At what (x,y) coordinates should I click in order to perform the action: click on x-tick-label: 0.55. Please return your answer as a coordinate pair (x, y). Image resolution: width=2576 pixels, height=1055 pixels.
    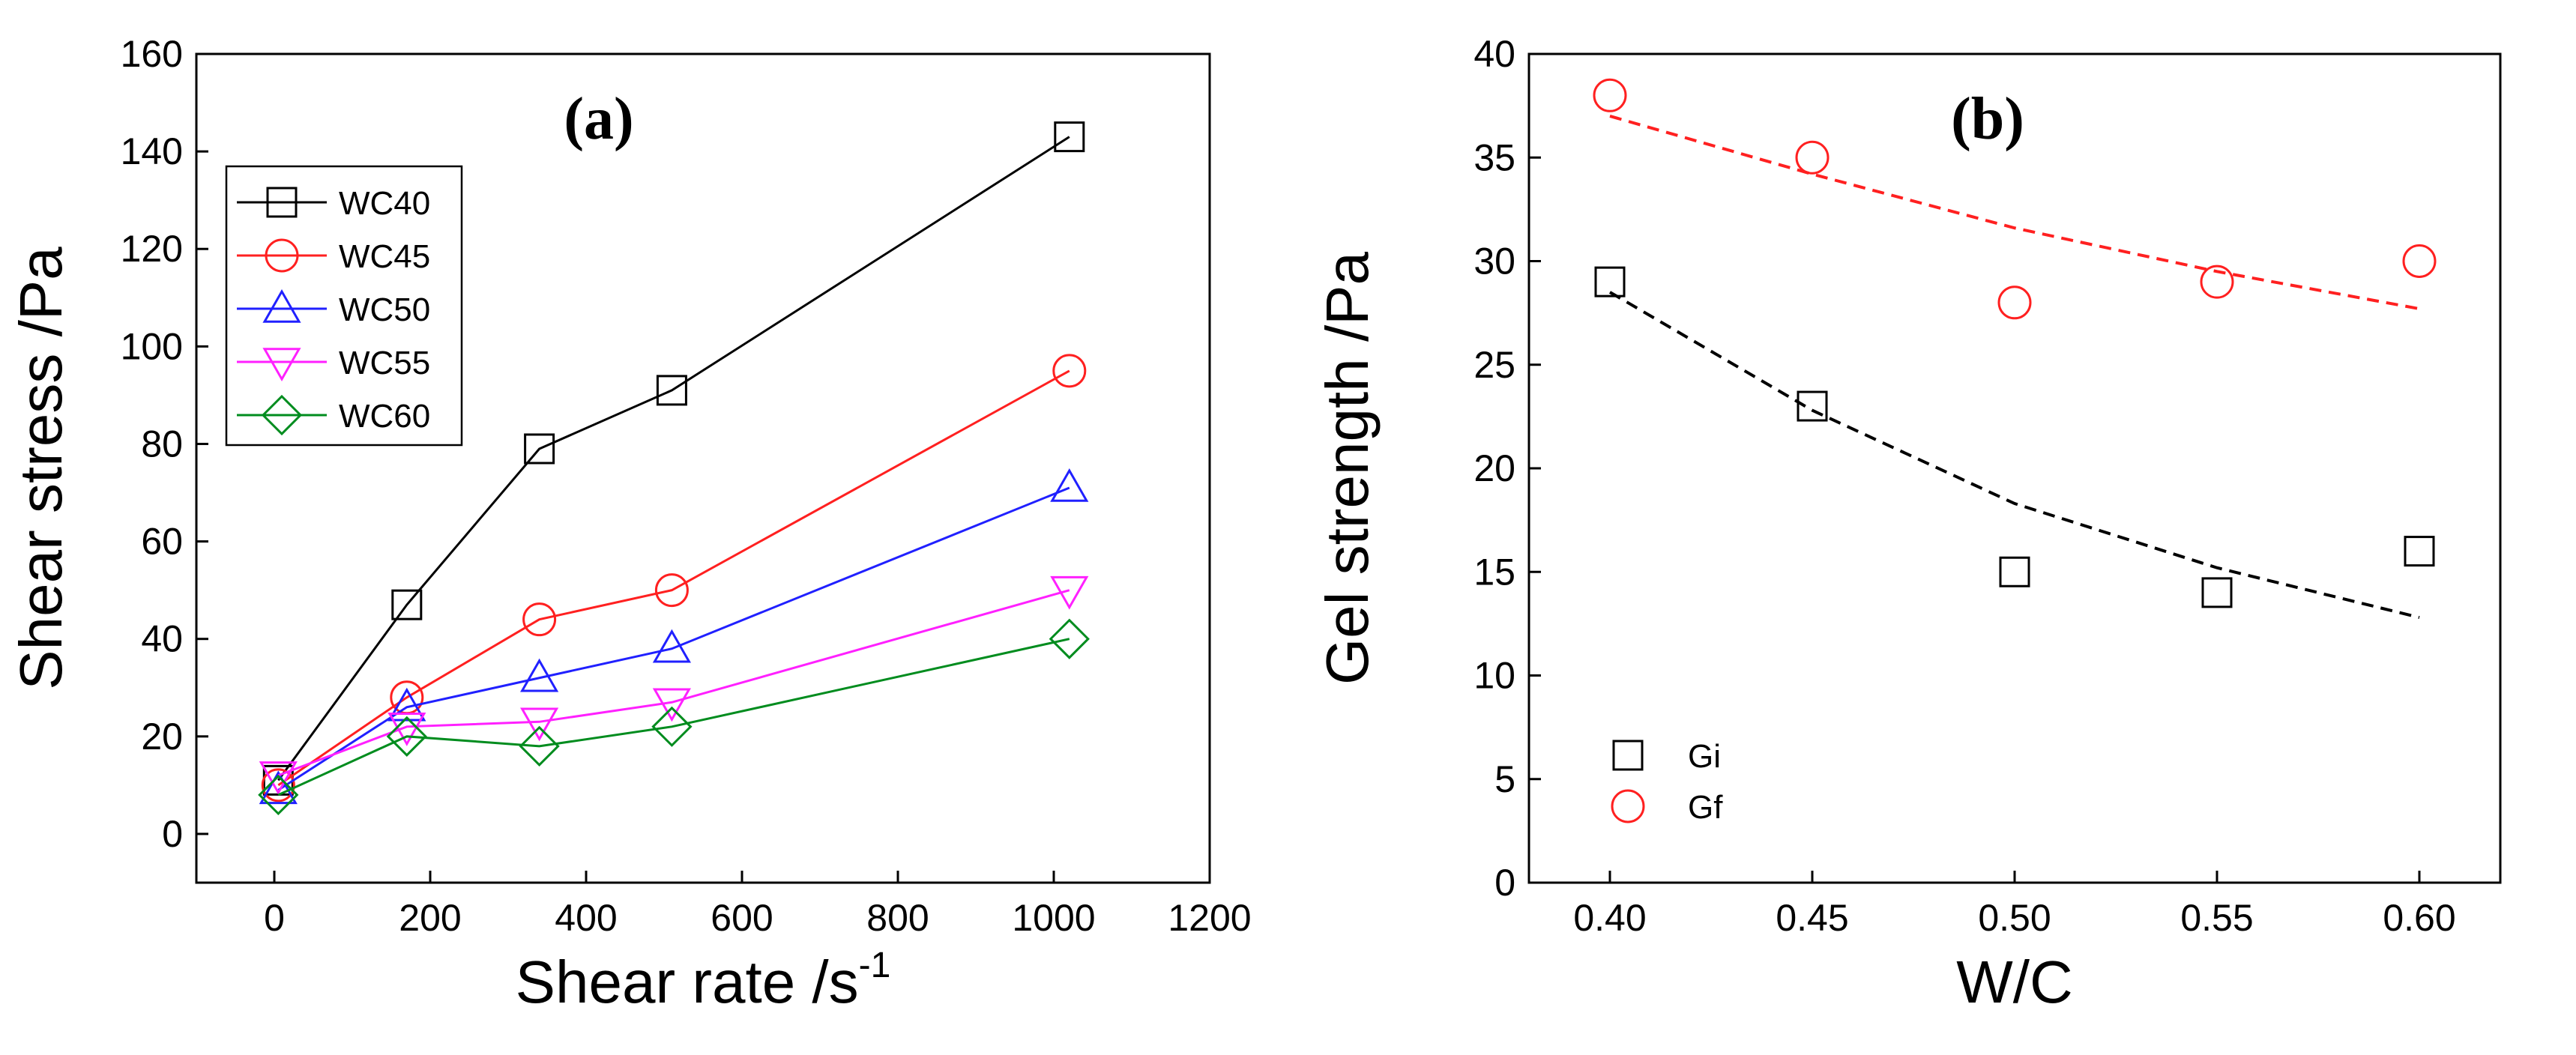
    Looking at the image, I should click on (2217, 918).